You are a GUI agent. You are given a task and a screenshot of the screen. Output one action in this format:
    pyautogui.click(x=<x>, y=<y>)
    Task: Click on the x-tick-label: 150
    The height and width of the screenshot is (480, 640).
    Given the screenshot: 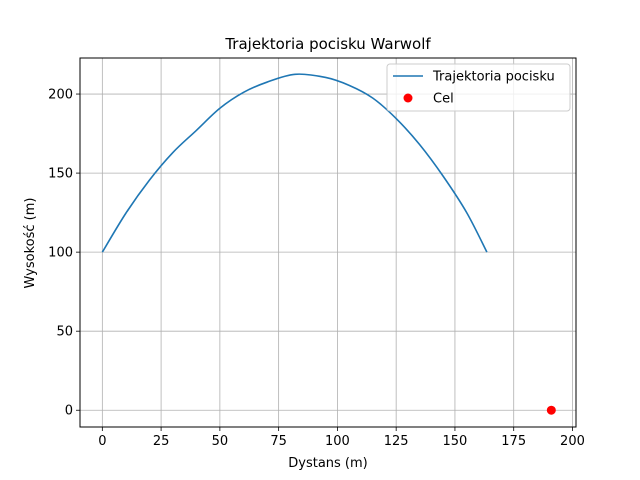 What is the action you would take?
    pyautogui.click(x=455, y=441)
    